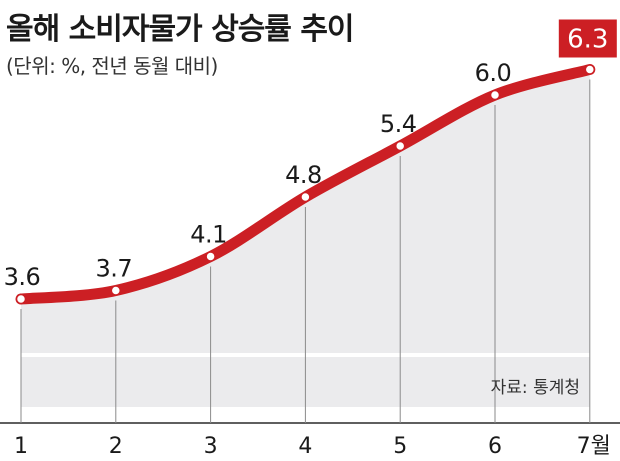 The image size is (620, 461). Describe the element at coordinates (211, 446) in the screenshot. I see `x-tick-label: 3` at that location.